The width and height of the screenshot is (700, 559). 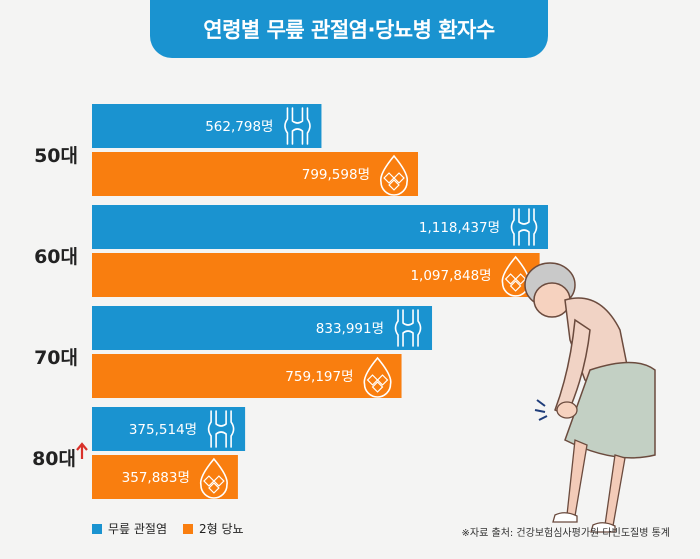 I want to click on legend-swatch-diabetes, so click(x=188, y=528).